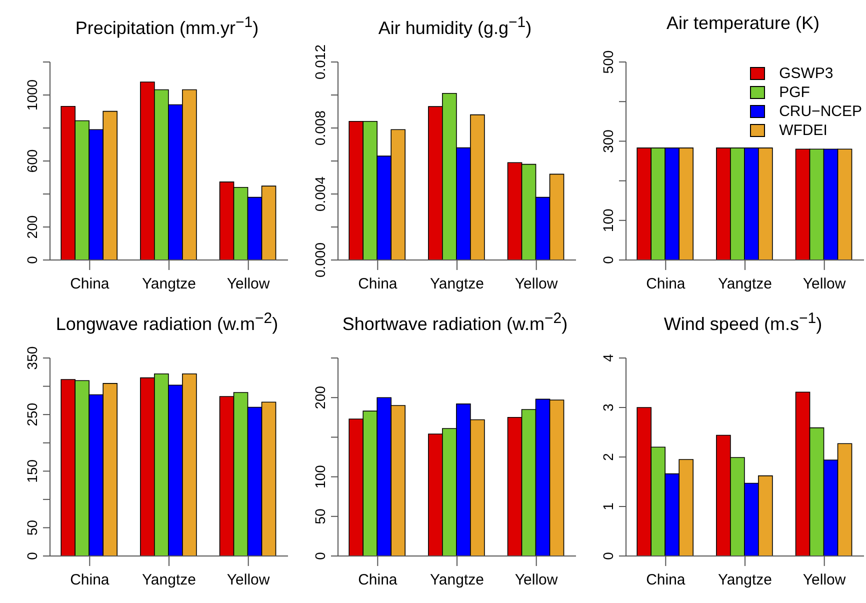 The image size is (866, 603). I want to click on y-tick-label: 1000, so click(32, 95).